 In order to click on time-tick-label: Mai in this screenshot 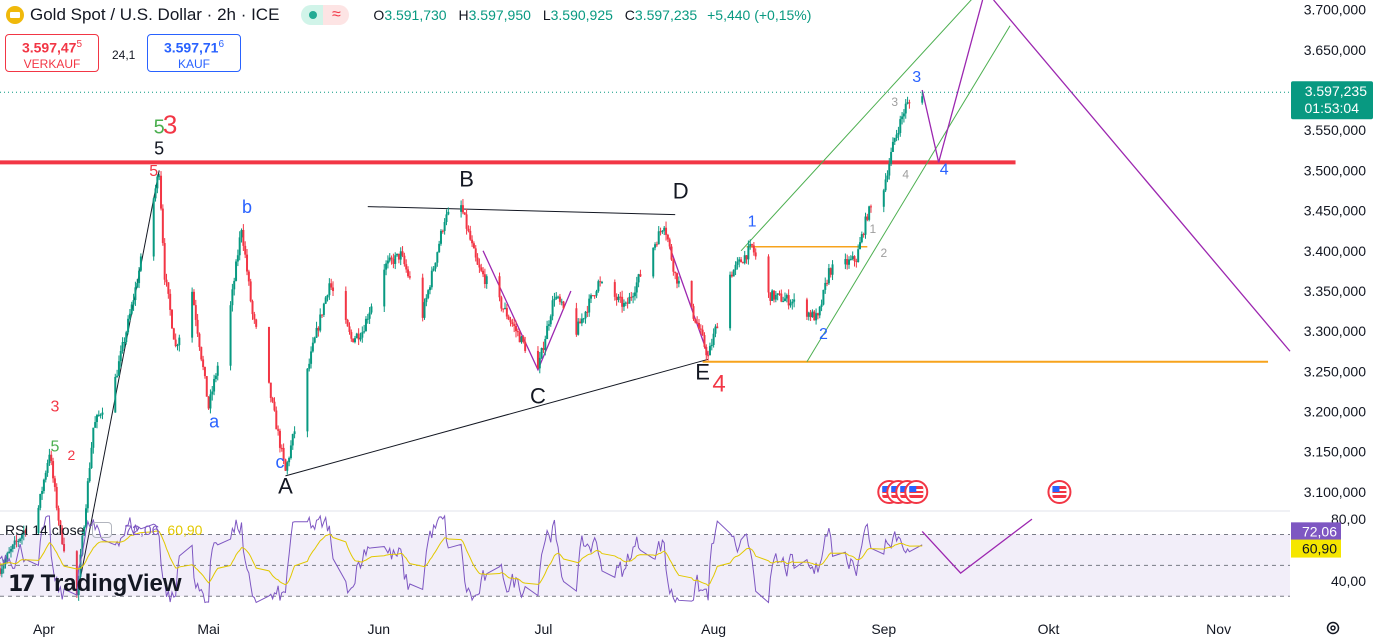, I will do `click(208, 629)`.